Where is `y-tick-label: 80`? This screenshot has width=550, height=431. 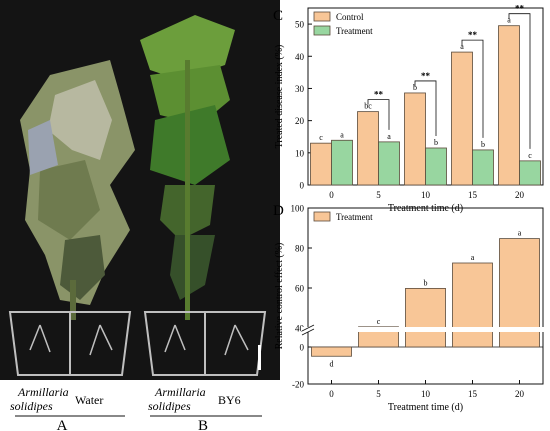 y-tick-label: 80 is located at coordinates (300, 249).